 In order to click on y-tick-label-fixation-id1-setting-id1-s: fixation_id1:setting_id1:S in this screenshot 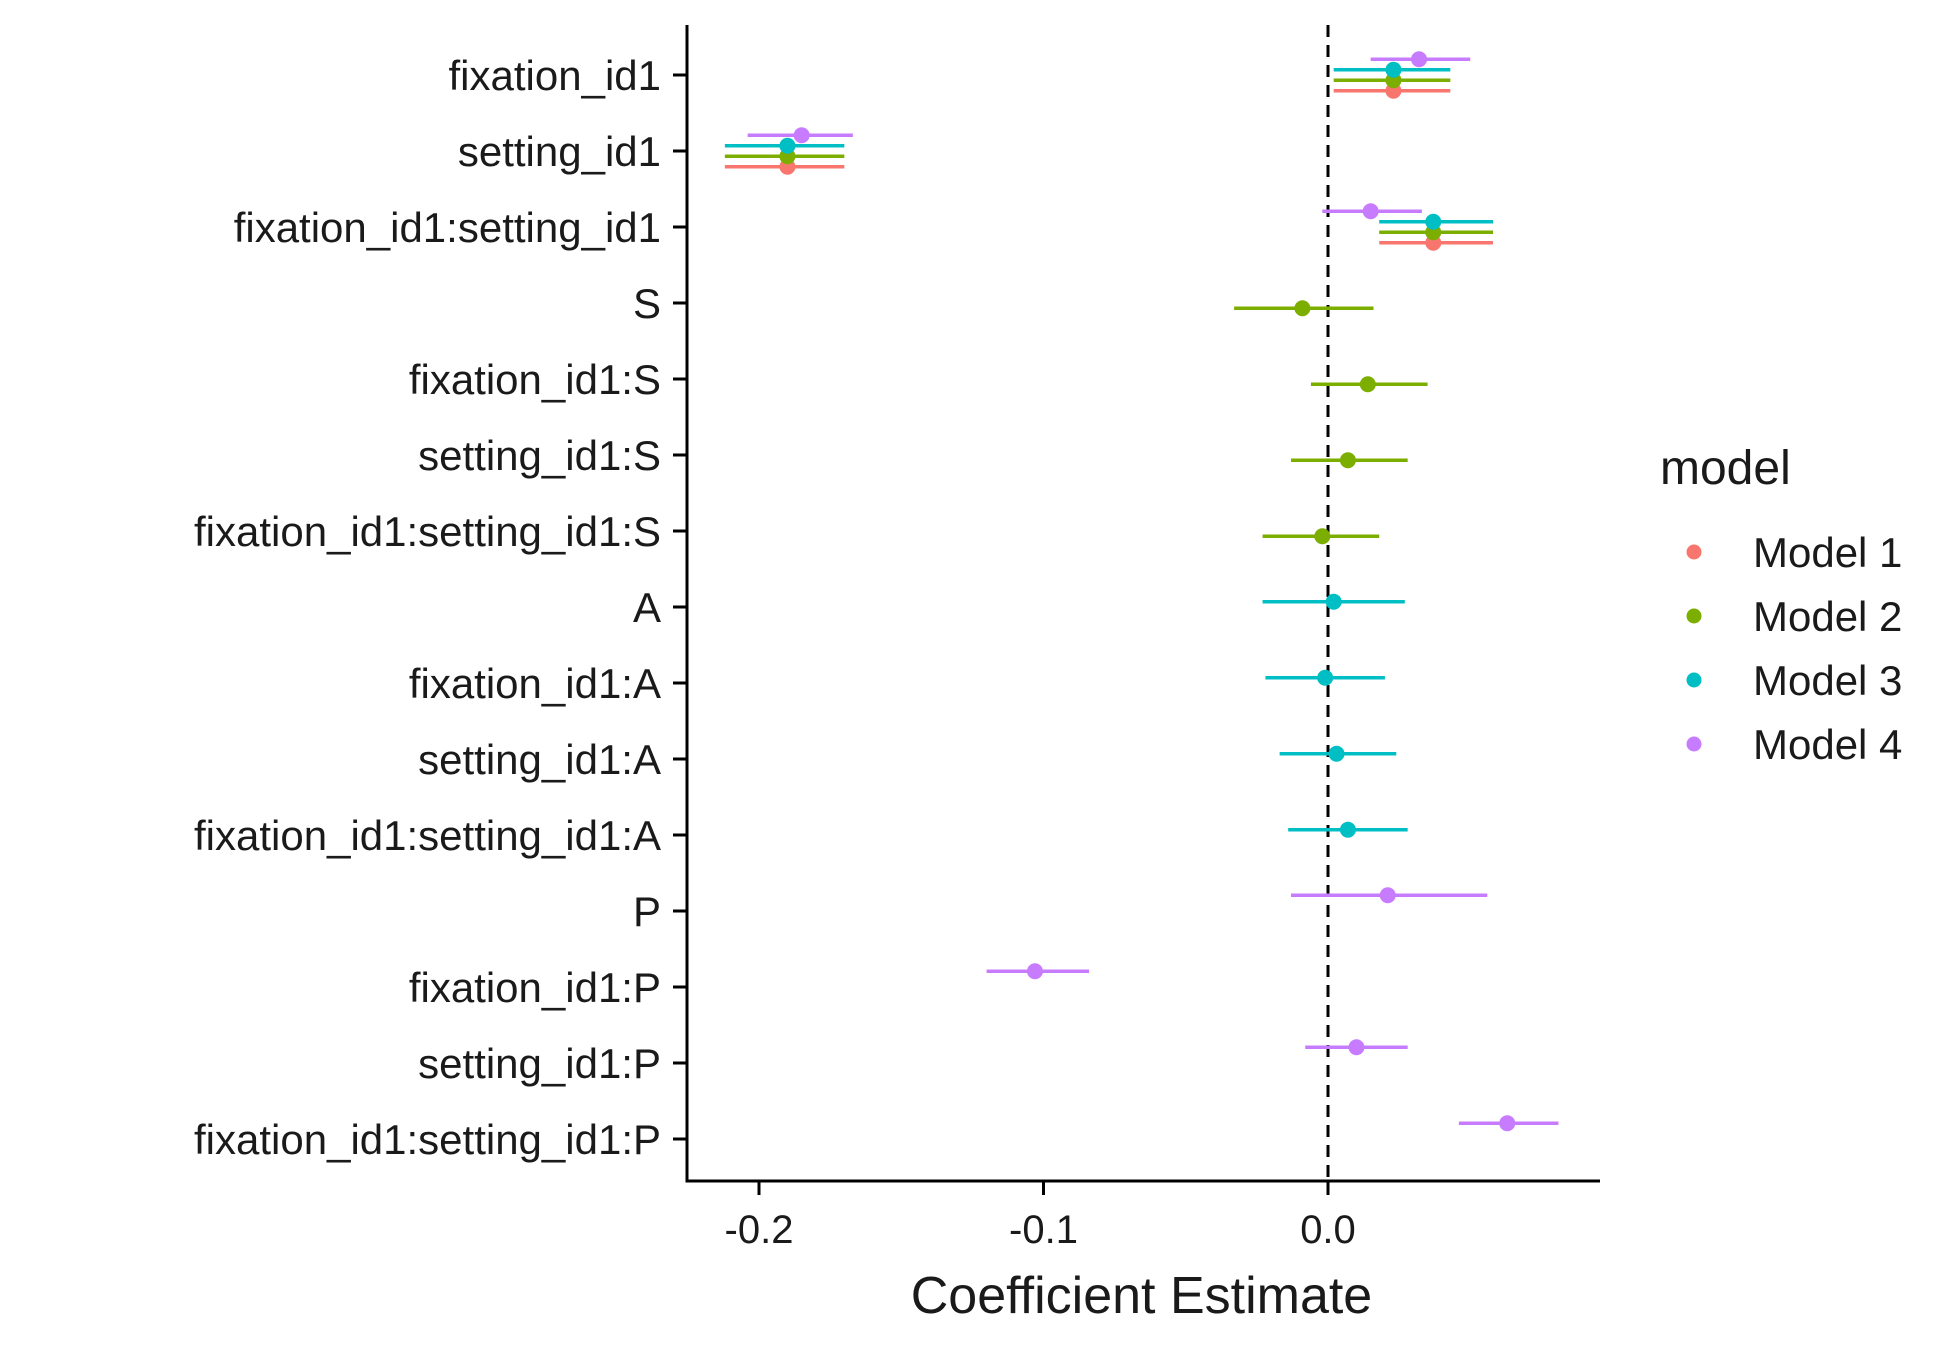, I will do `click(427, 531)`.